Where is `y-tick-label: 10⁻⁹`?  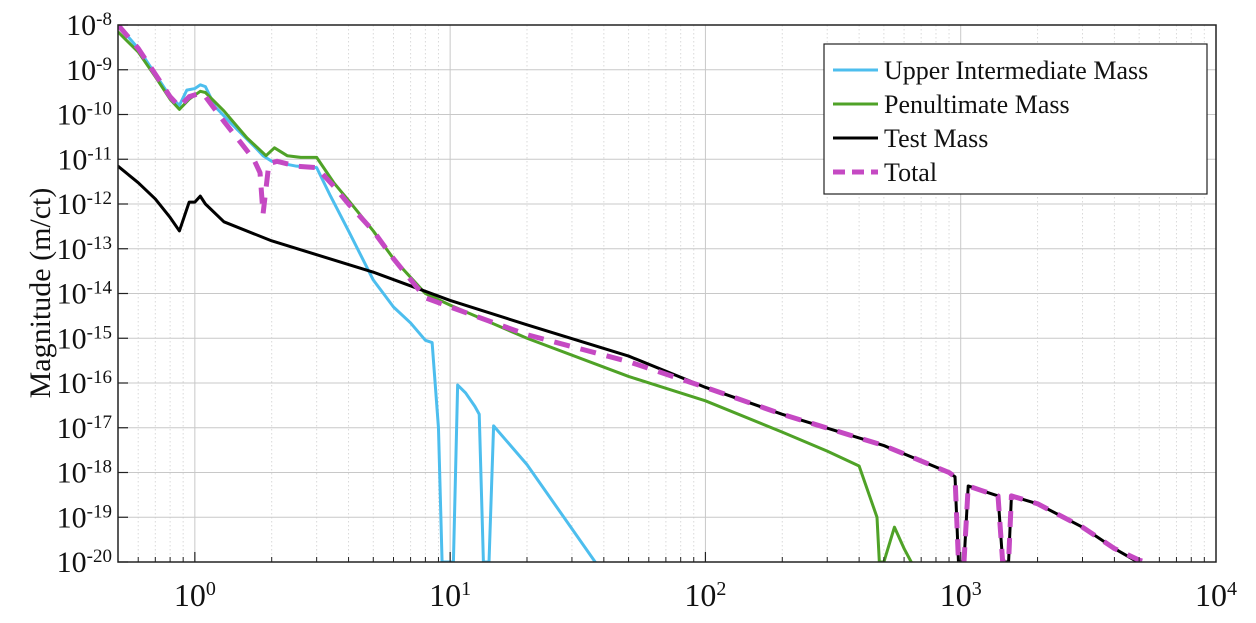 y-tick-label: 10⁻⁹ is located at coordinates (89, 70).